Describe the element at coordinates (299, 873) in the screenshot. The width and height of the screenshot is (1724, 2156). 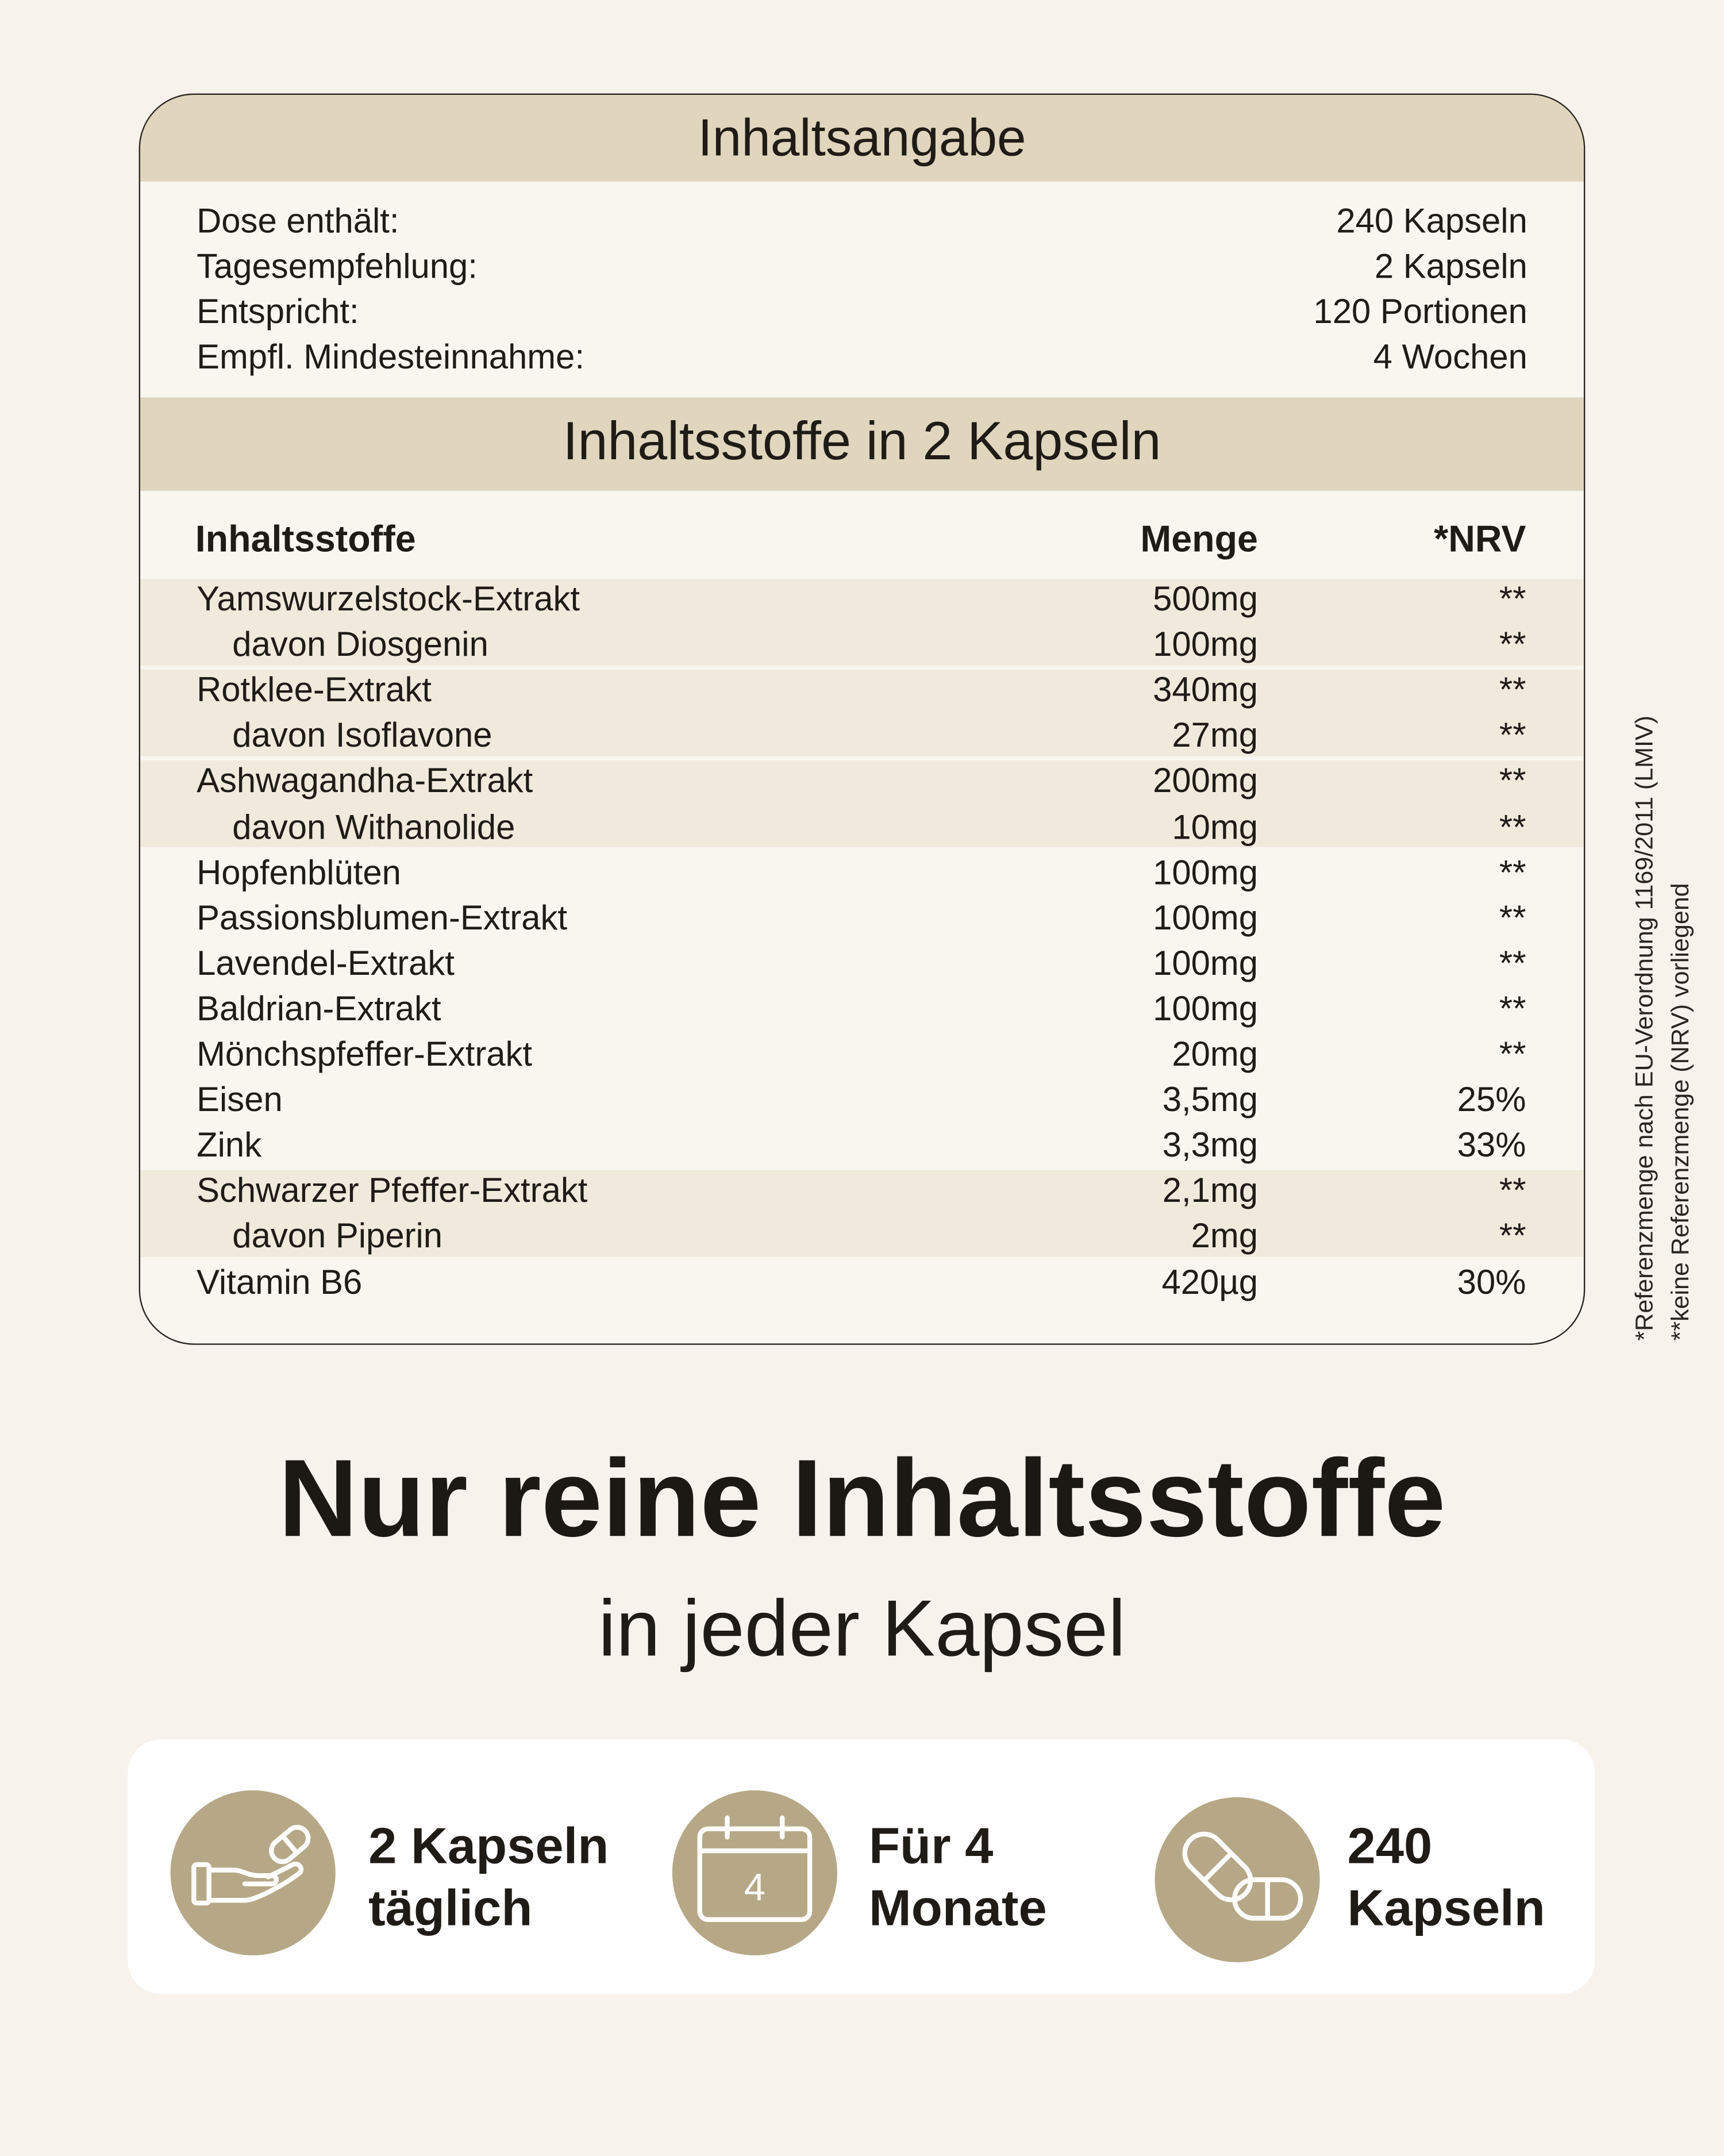
I see `ingredient-name: Hopfenblüten` at that location.